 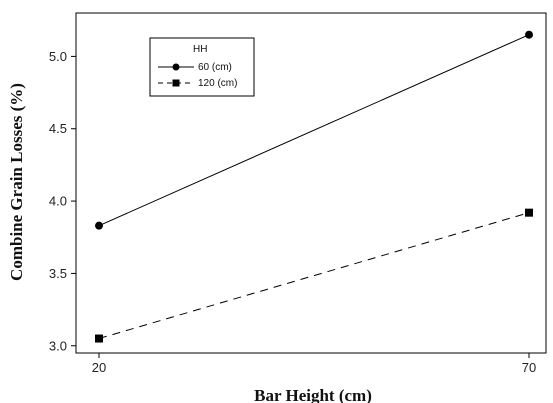 What do you see at coordinates (313, 394) in the screenshot?
I see `x-axis-title: Bar Height (cm)` at bounding box center [313, 394].